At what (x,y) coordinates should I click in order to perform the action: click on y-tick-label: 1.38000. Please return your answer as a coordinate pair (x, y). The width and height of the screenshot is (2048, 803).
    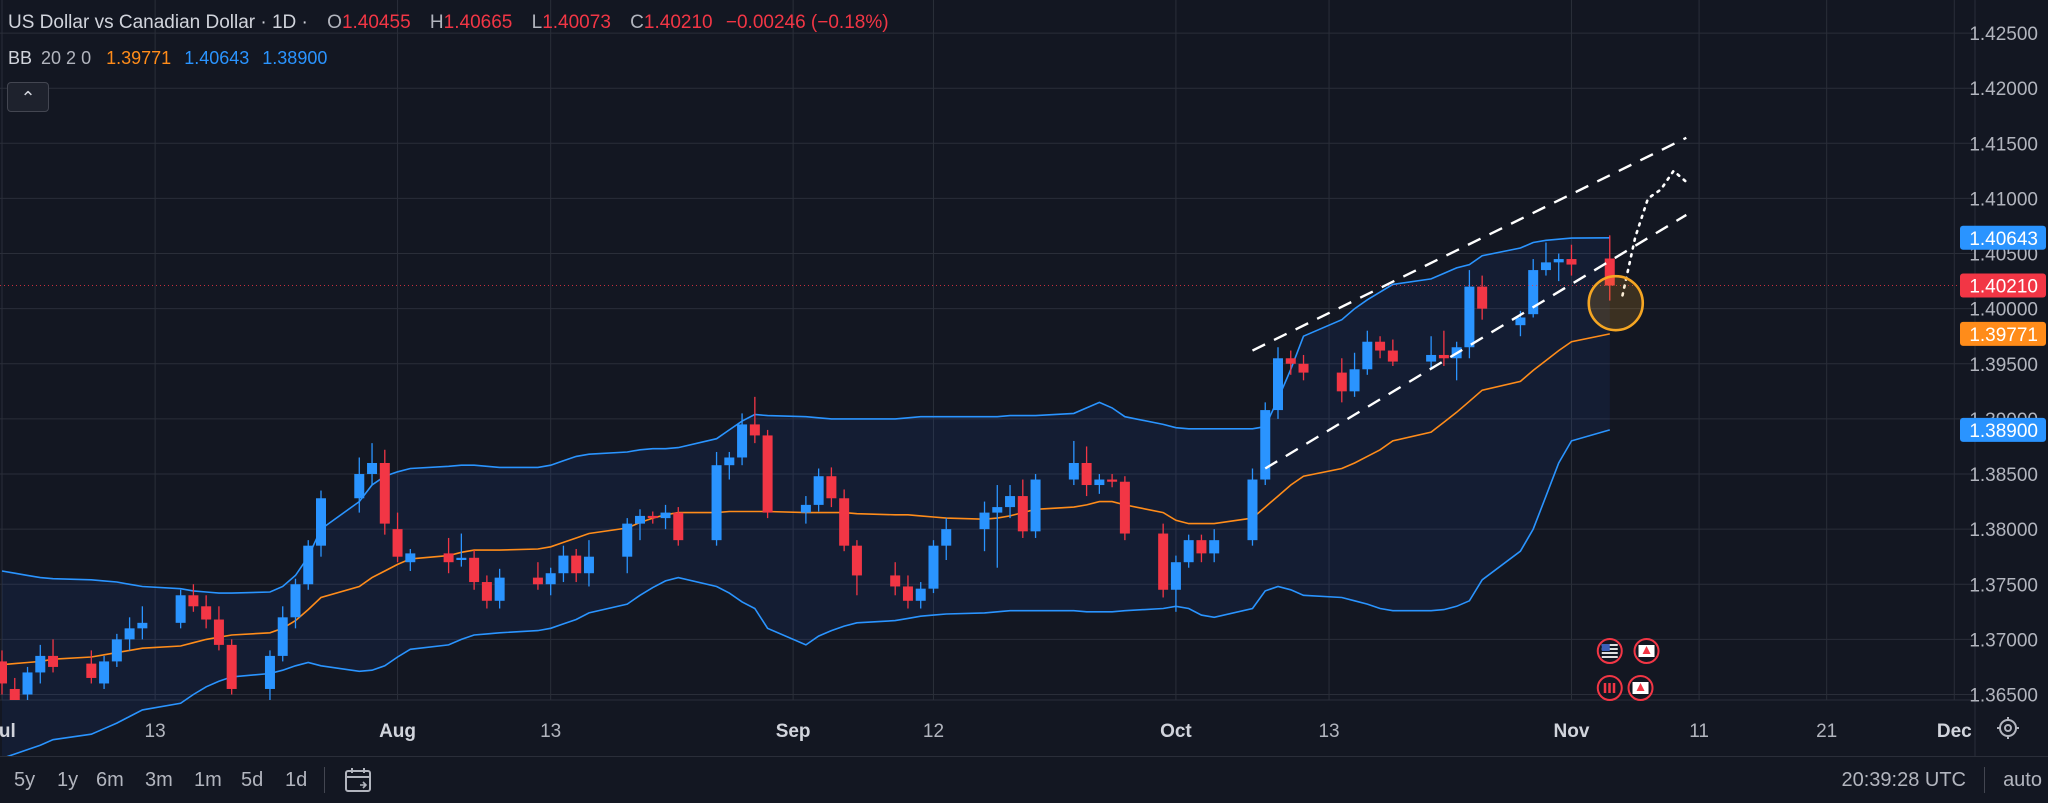
    Looking at the image, I should click on (2003, 530).